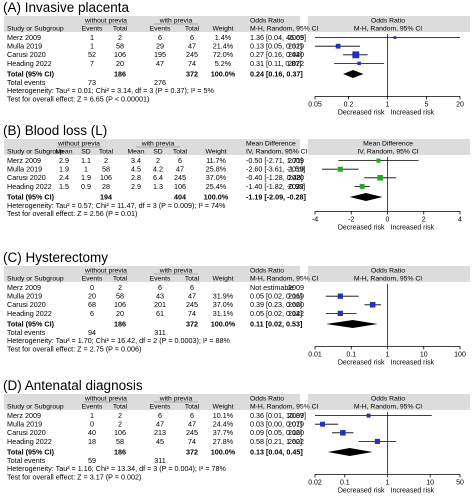  Describe the element at coordinates (192, 73) in the screenshot. I see `total-cell: 372` at that location.